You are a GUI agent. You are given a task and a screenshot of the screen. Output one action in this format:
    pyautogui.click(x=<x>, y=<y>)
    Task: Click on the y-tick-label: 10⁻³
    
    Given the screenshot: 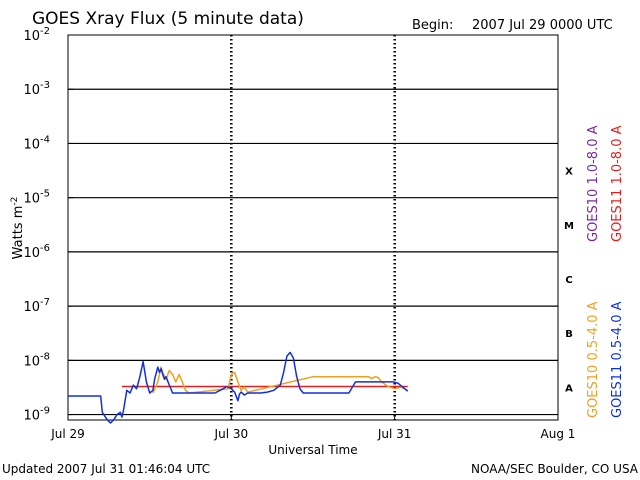 What is the action you would take?
    pyautogui.click(x=36, y=89)
    